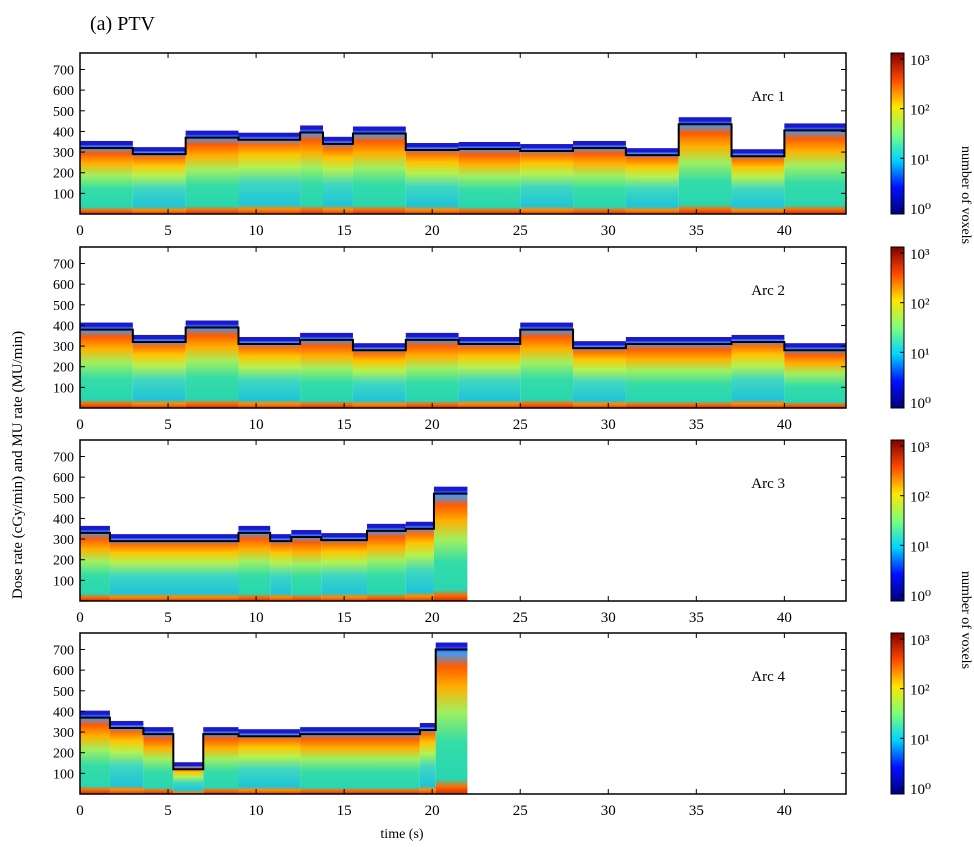  Describe the element at coordinates (768, 484) in the screenshot. I see `panel-label: Arc 3` at that location.